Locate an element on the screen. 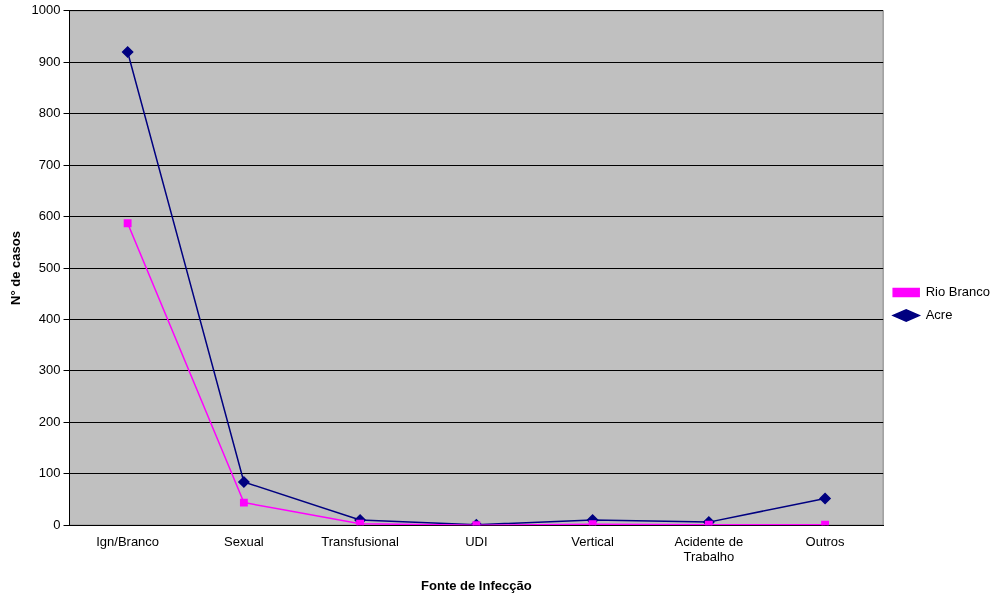 Image resolution: width=1005 pixels, height=603 pixels. y-tick-label: 300 is located at coordinates (49, 370).